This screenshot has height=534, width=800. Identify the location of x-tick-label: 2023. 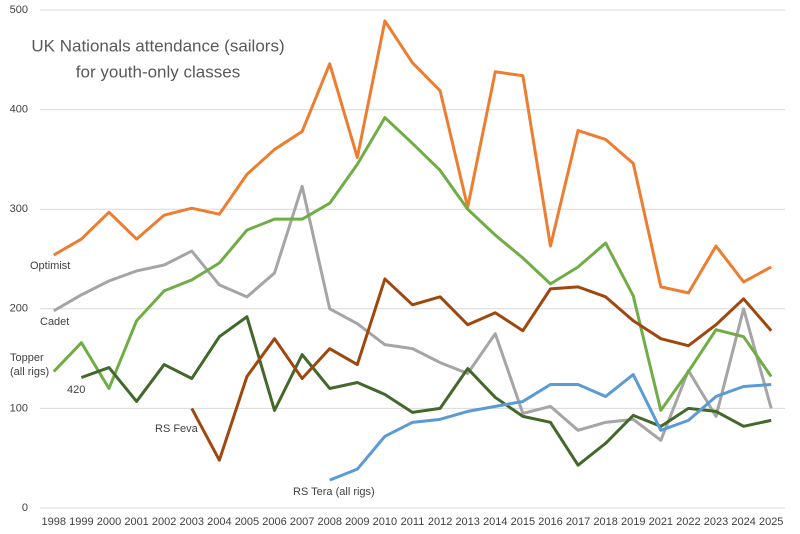
(716, 522).